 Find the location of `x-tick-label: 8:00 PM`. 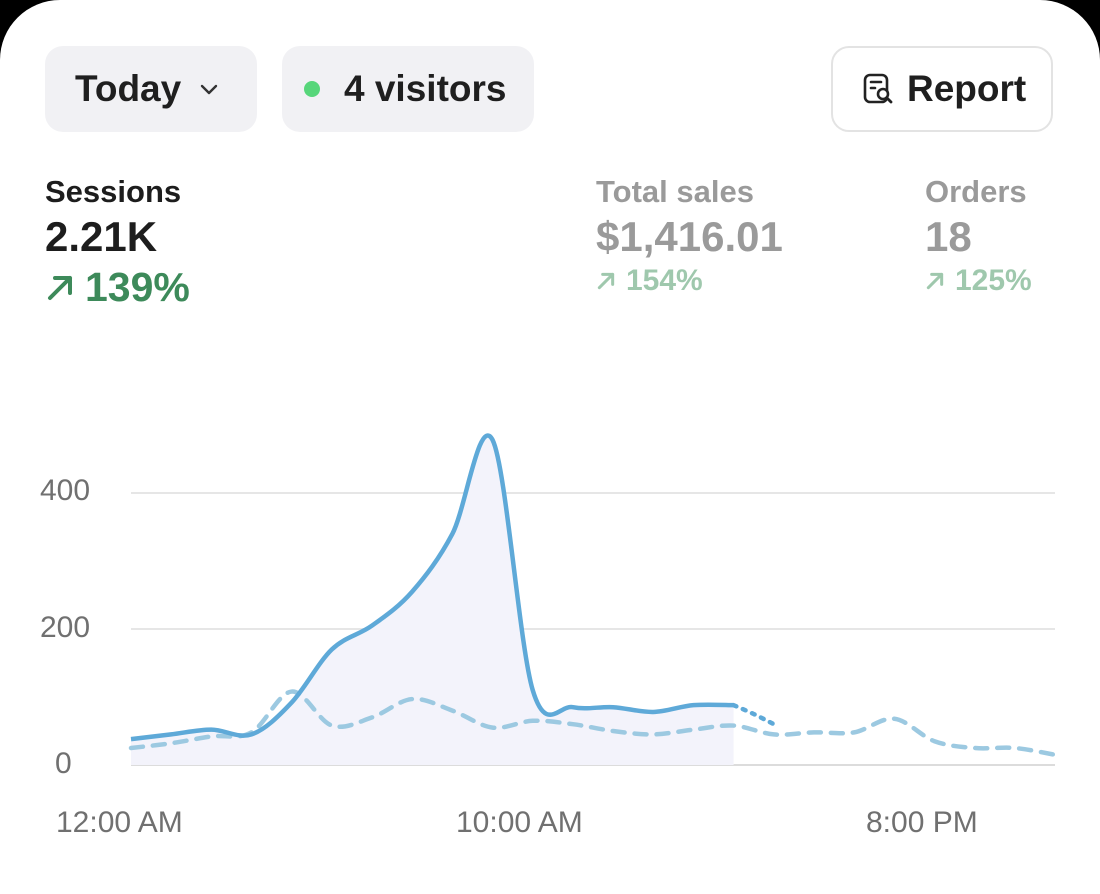

x-tick-label: 8:00 PM is located at coordinates (922, 822).